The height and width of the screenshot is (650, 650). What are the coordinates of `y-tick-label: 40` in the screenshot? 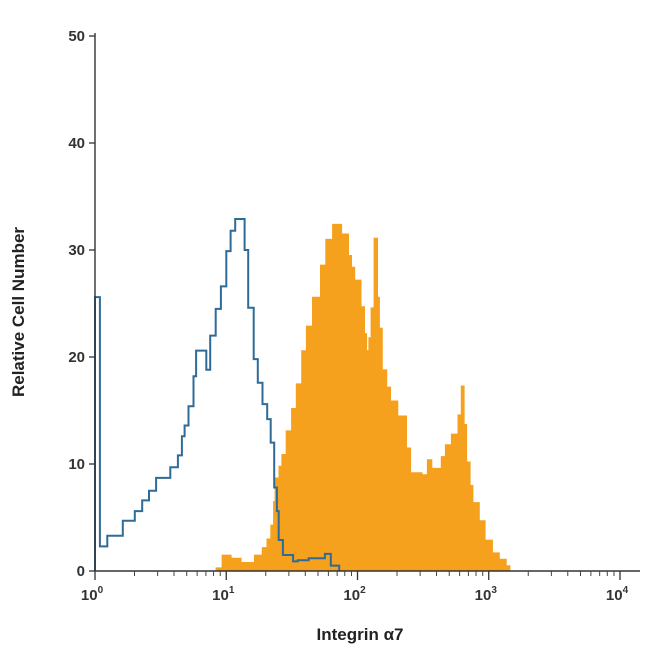 It's located at (76, 143).